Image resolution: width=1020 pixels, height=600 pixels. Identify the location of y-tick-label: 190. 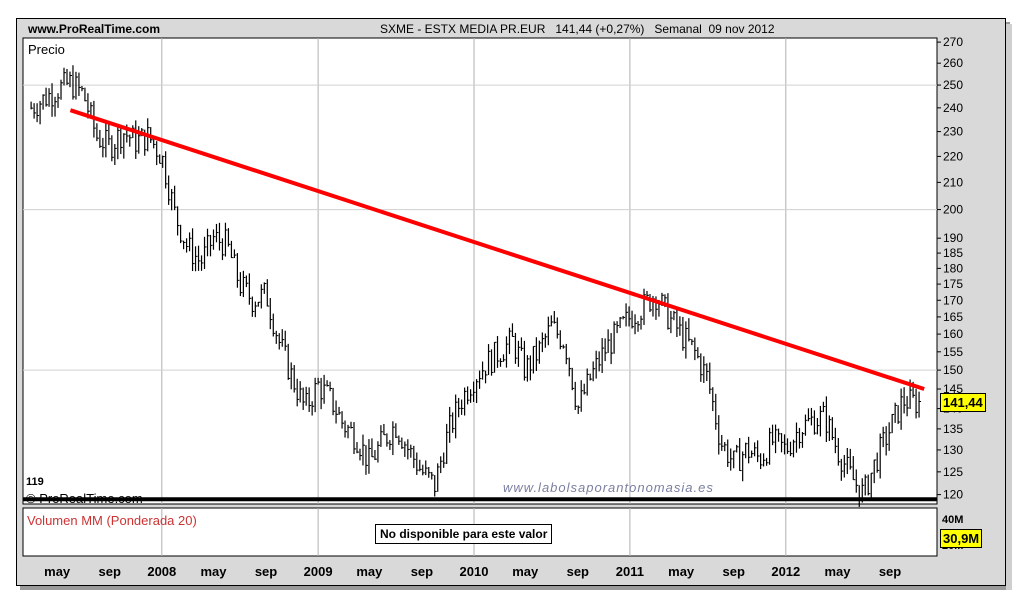
(953, 238).